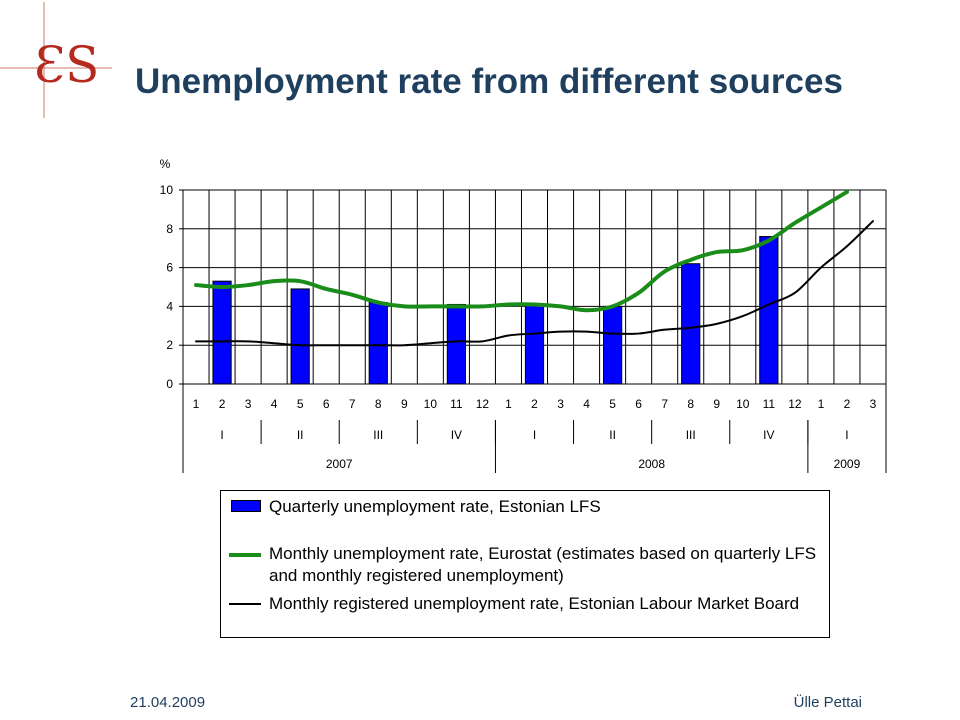 Image resolution: width=960 pixels, height=720 pixels. Describe the element at coordinates (245, 555) in the screenshot. I see `legend-swatch-eurostat` at that location.